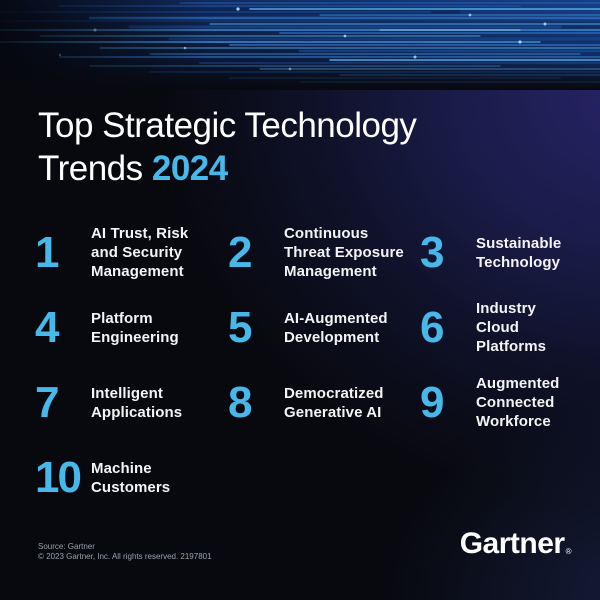 The image size is (600, 600). What do you see at coordinates (47, 402) in the screenshot?
I see `trend-number: 7` at bounding box center [47, 402].